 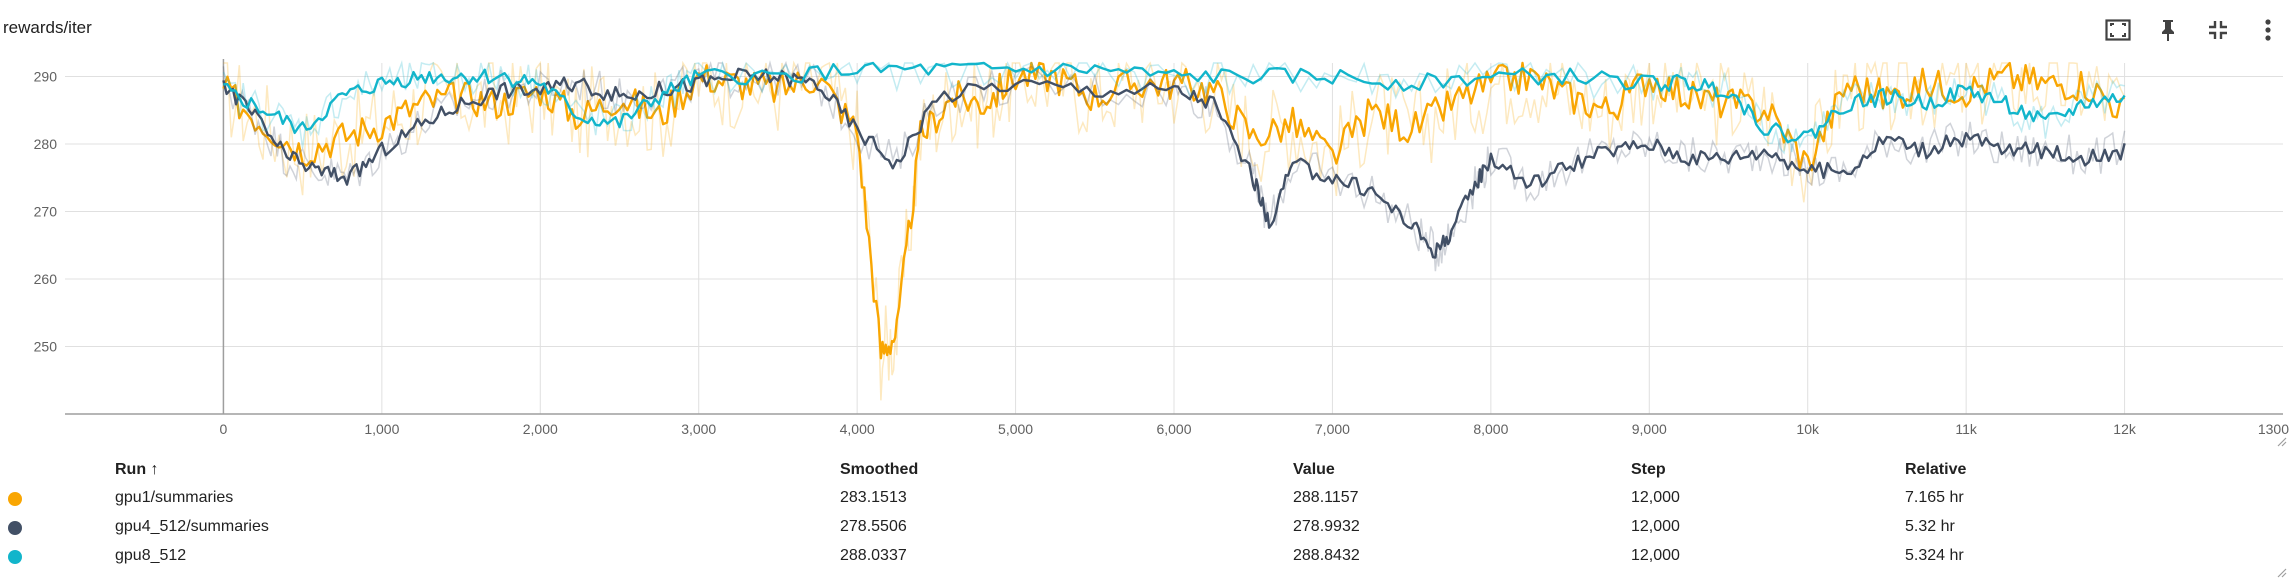 I want to click on pin-button, so click(x=2168, y=30).